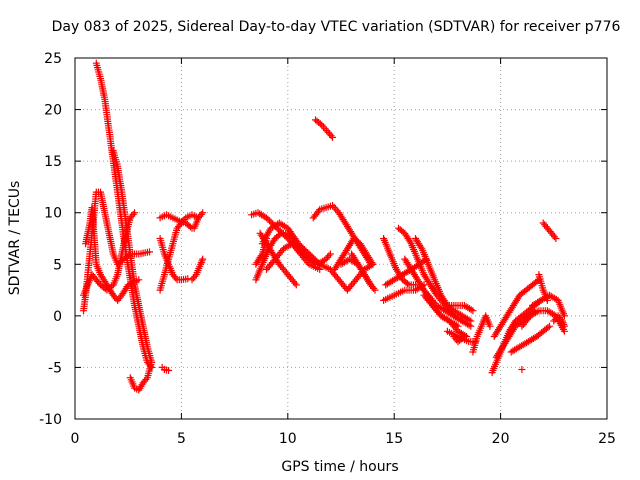  What do you see at coordinates (57, 317) in the screenshot?
I see `y-tick-label: 0` at bounding box center [57, 317].